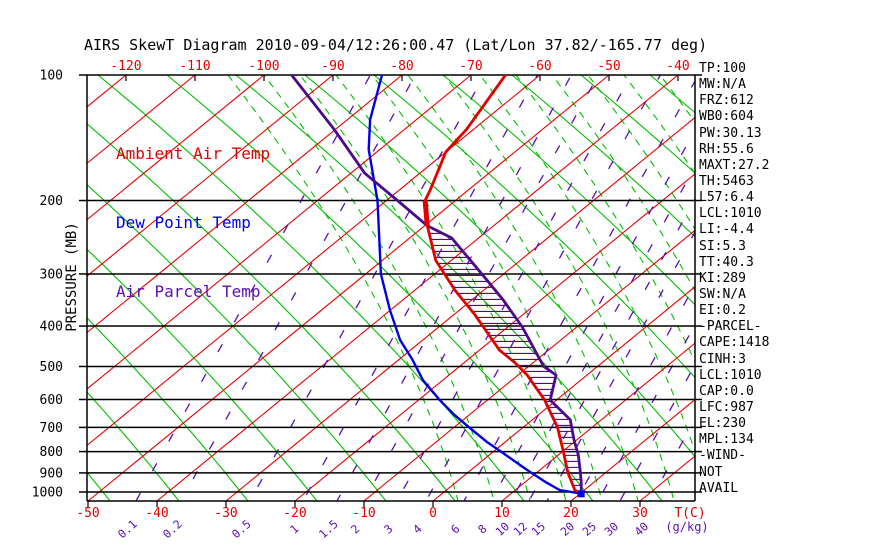 Image resolution: width=870 pixels, height=560 pixels. Describe the element at coordinates (581, 494) in the screenshot. I see `surface-point-marker` at that location.